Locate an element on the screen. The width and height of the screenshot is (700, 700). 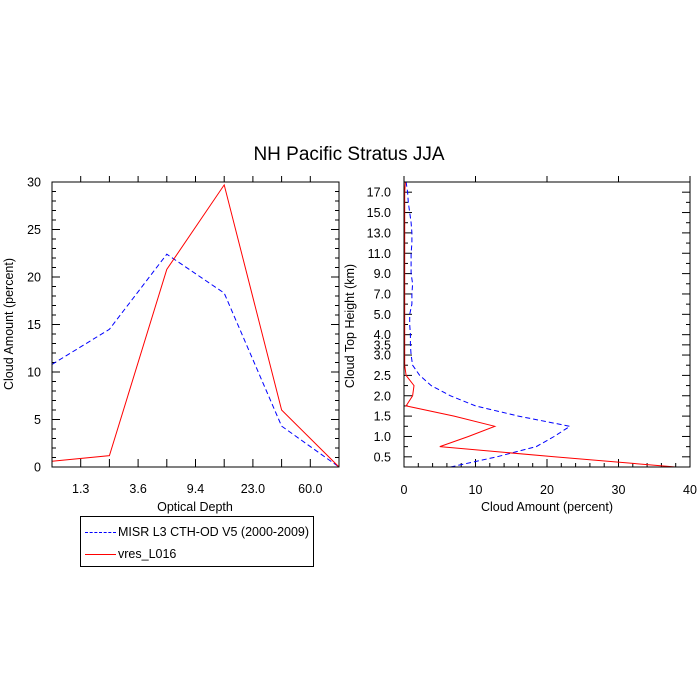
right-y-tick-label: 7.0 is located at coordinates (382, 294).